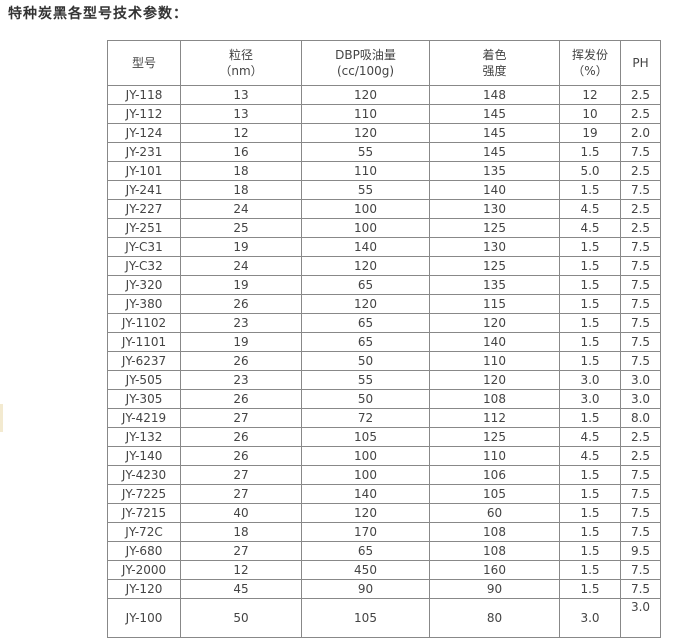 Image resolution: width=697 pixels, height=642 pixels. Describe the element at coordinates (241, 589) in the screenshot. I see `cell-particle-size: 45` at that location.